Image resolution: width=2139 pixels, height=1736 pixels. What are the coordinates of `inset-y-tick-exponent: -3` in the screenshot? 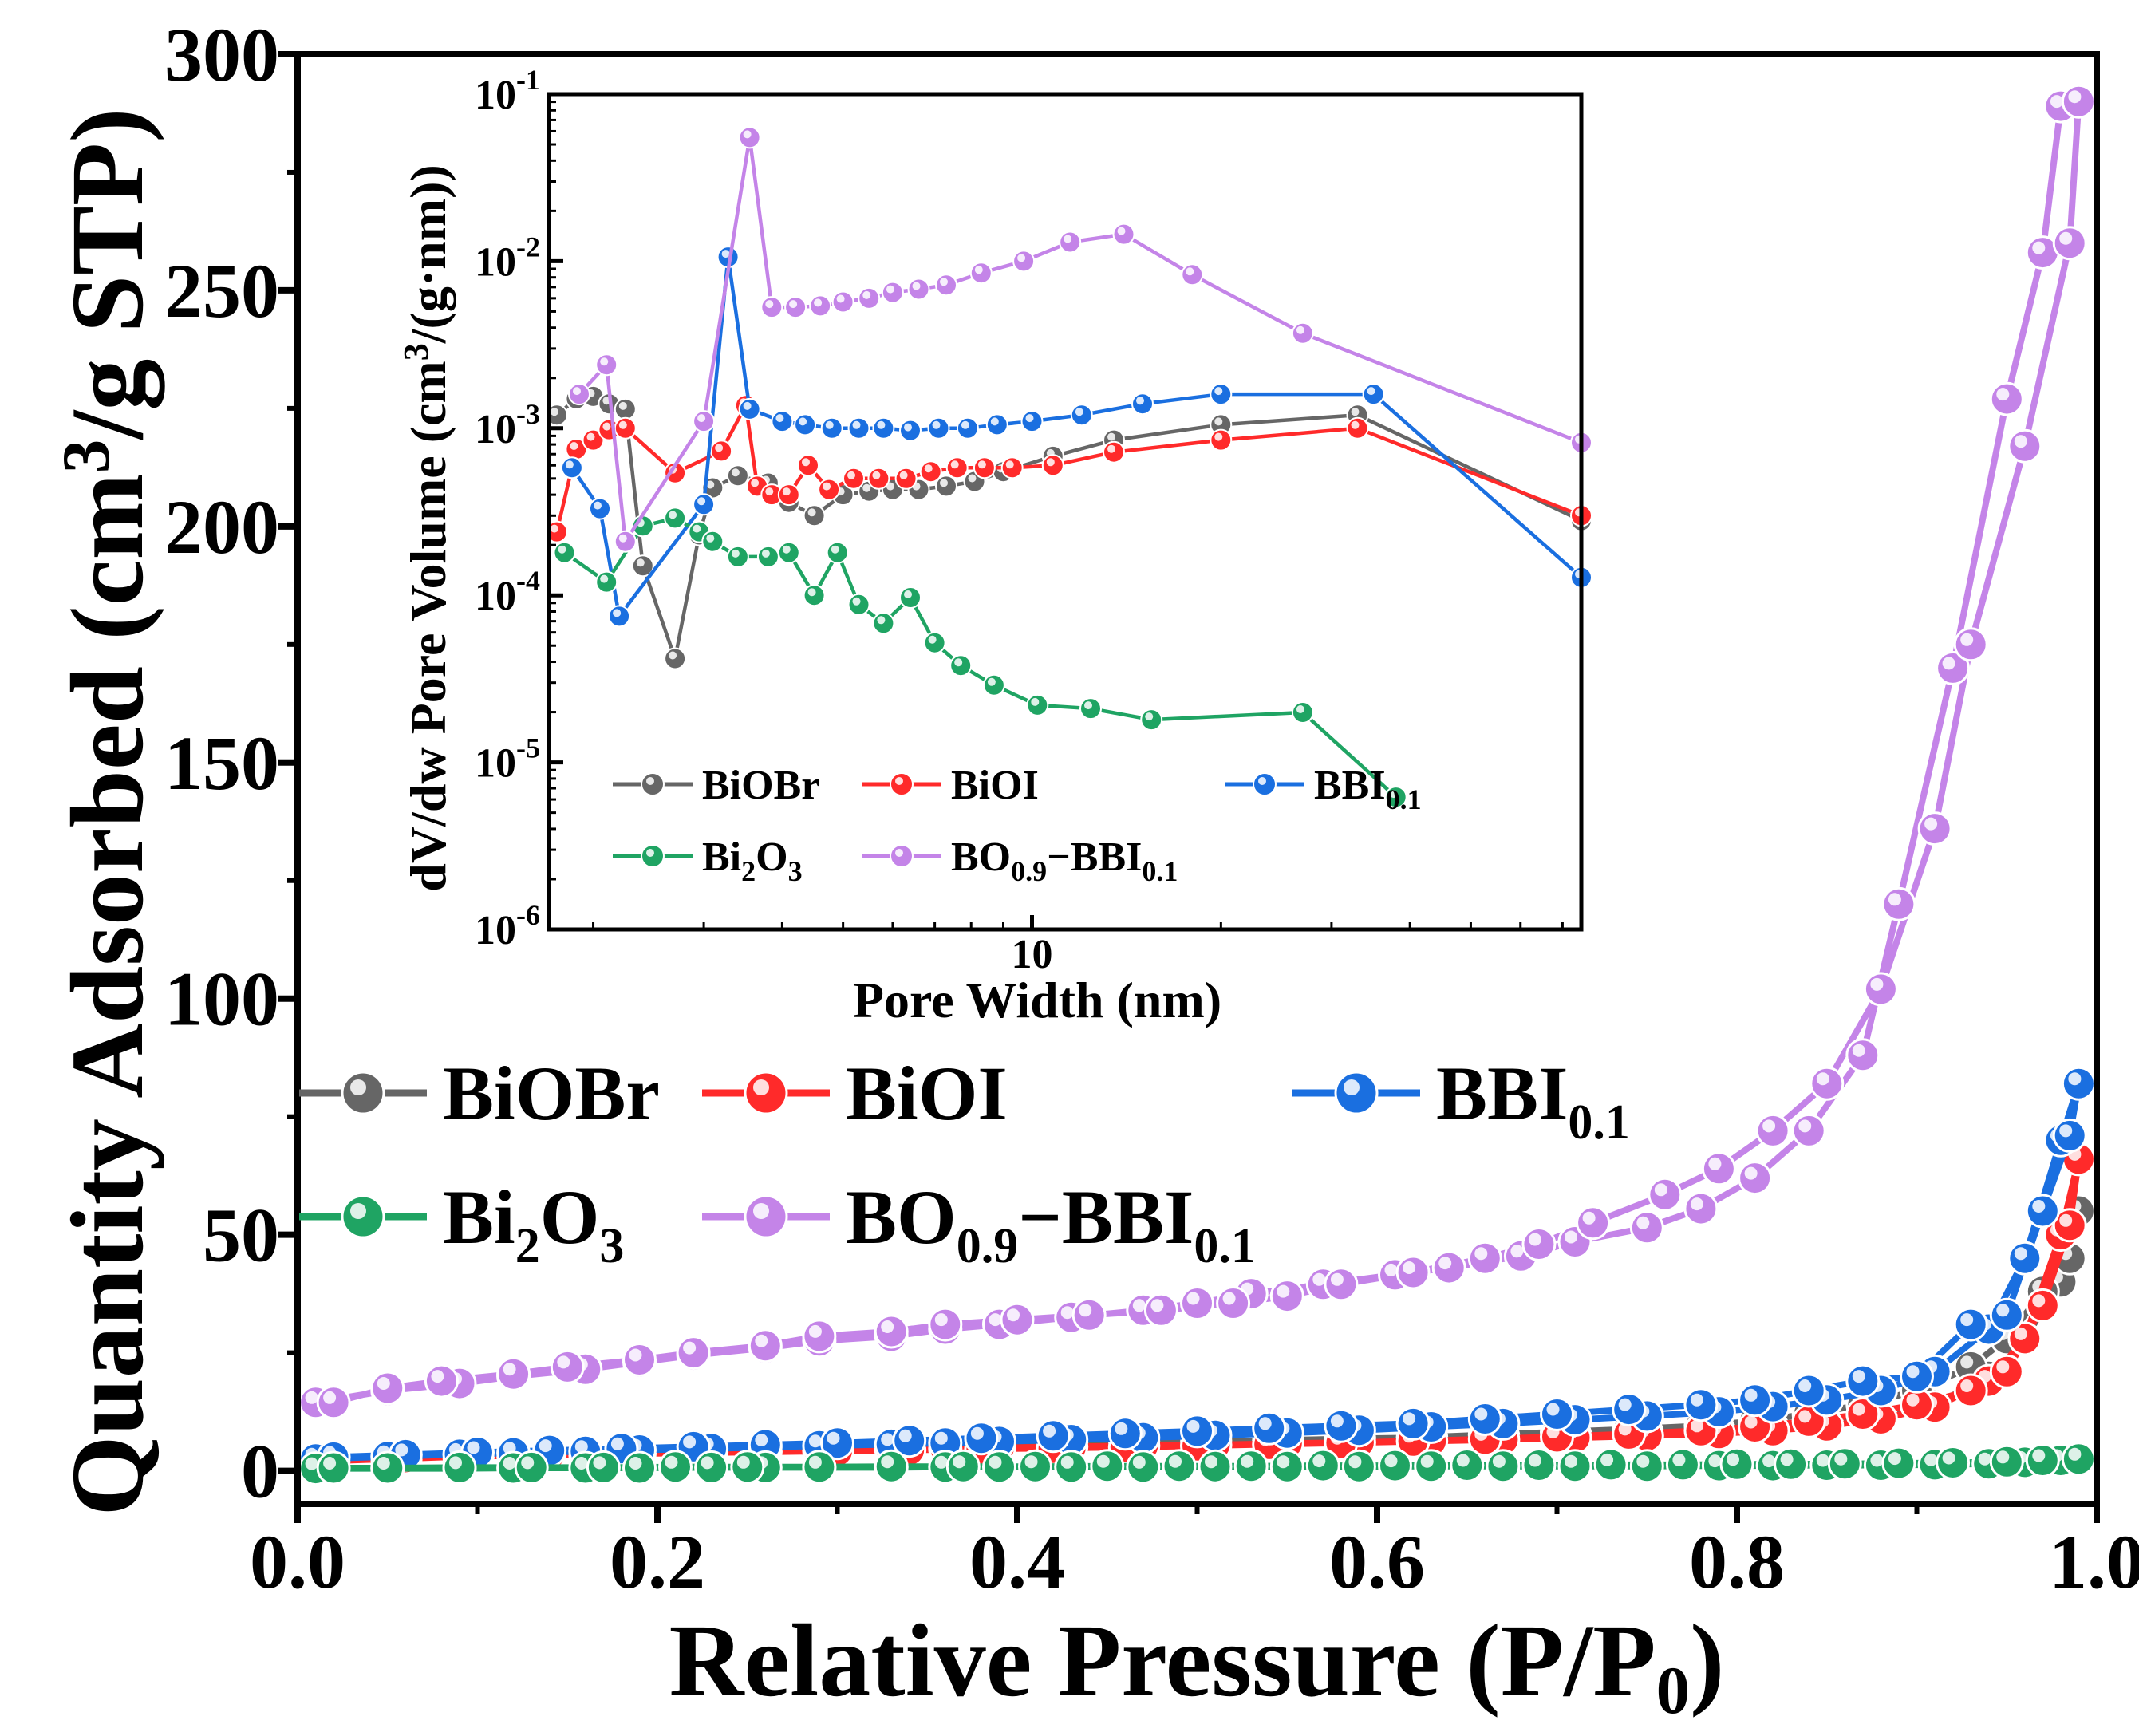 It's located at (528, 414).